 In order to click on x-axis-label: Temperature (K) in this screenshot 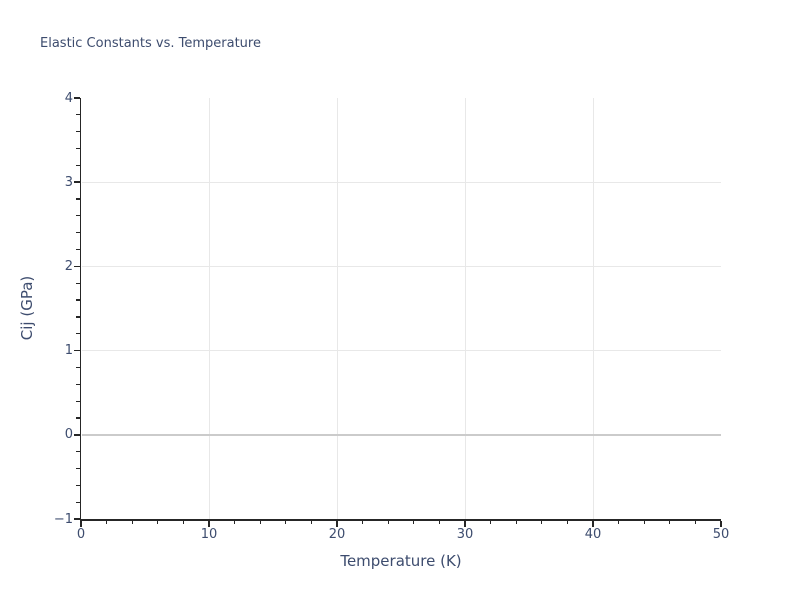, I will do `click(401, 561)`.